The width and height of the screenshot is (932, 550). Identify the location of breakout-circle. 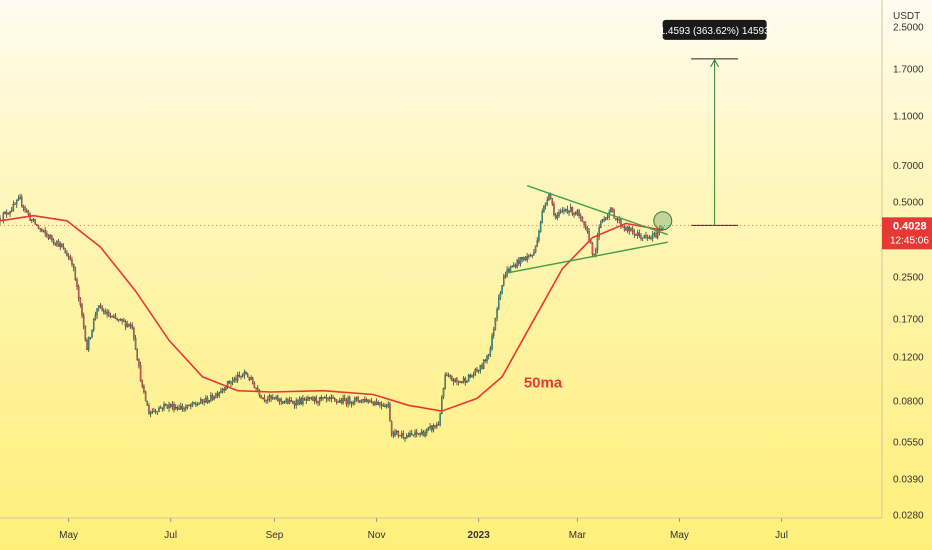
(663, 221).